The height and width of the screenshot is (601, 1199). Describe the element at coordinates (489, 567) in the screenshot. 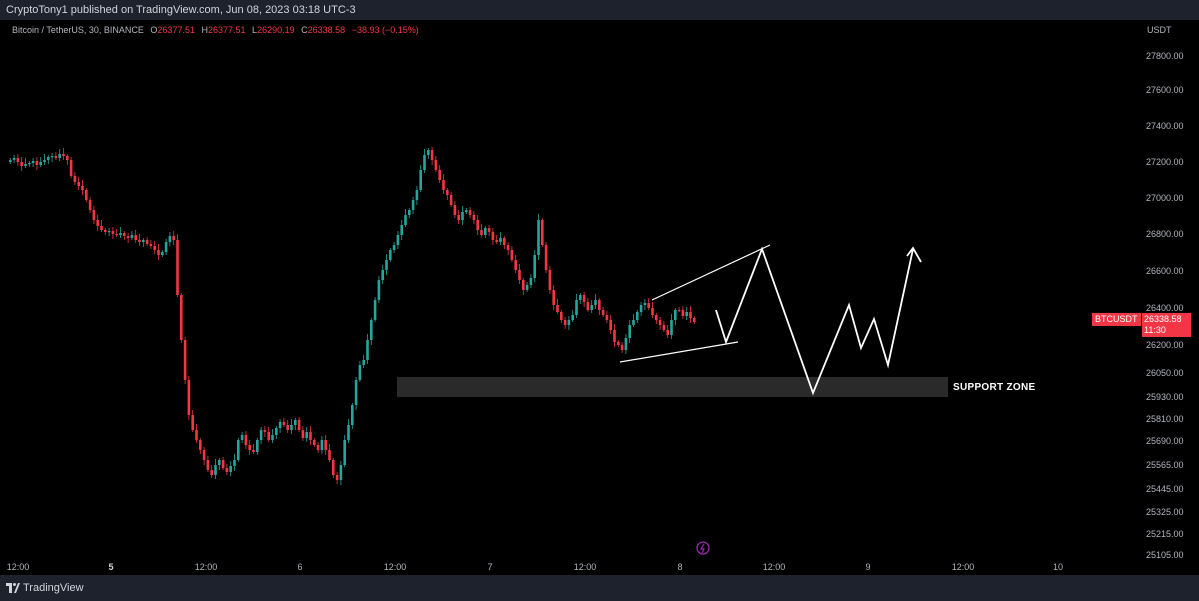

I see `time-tick-label: 7` at that location.